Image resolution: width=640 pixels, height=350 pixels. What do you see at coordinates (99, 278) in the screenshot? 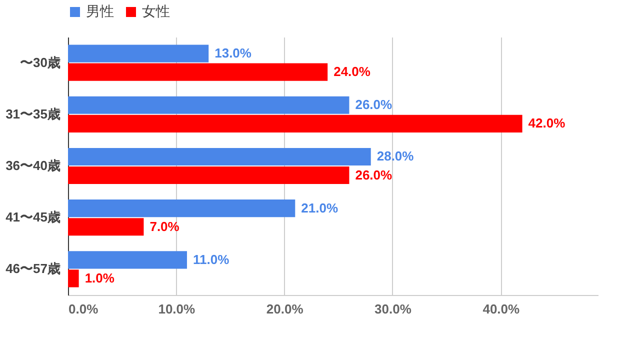
I see `data-label: 1.0%` at bounding box center [99, 278].